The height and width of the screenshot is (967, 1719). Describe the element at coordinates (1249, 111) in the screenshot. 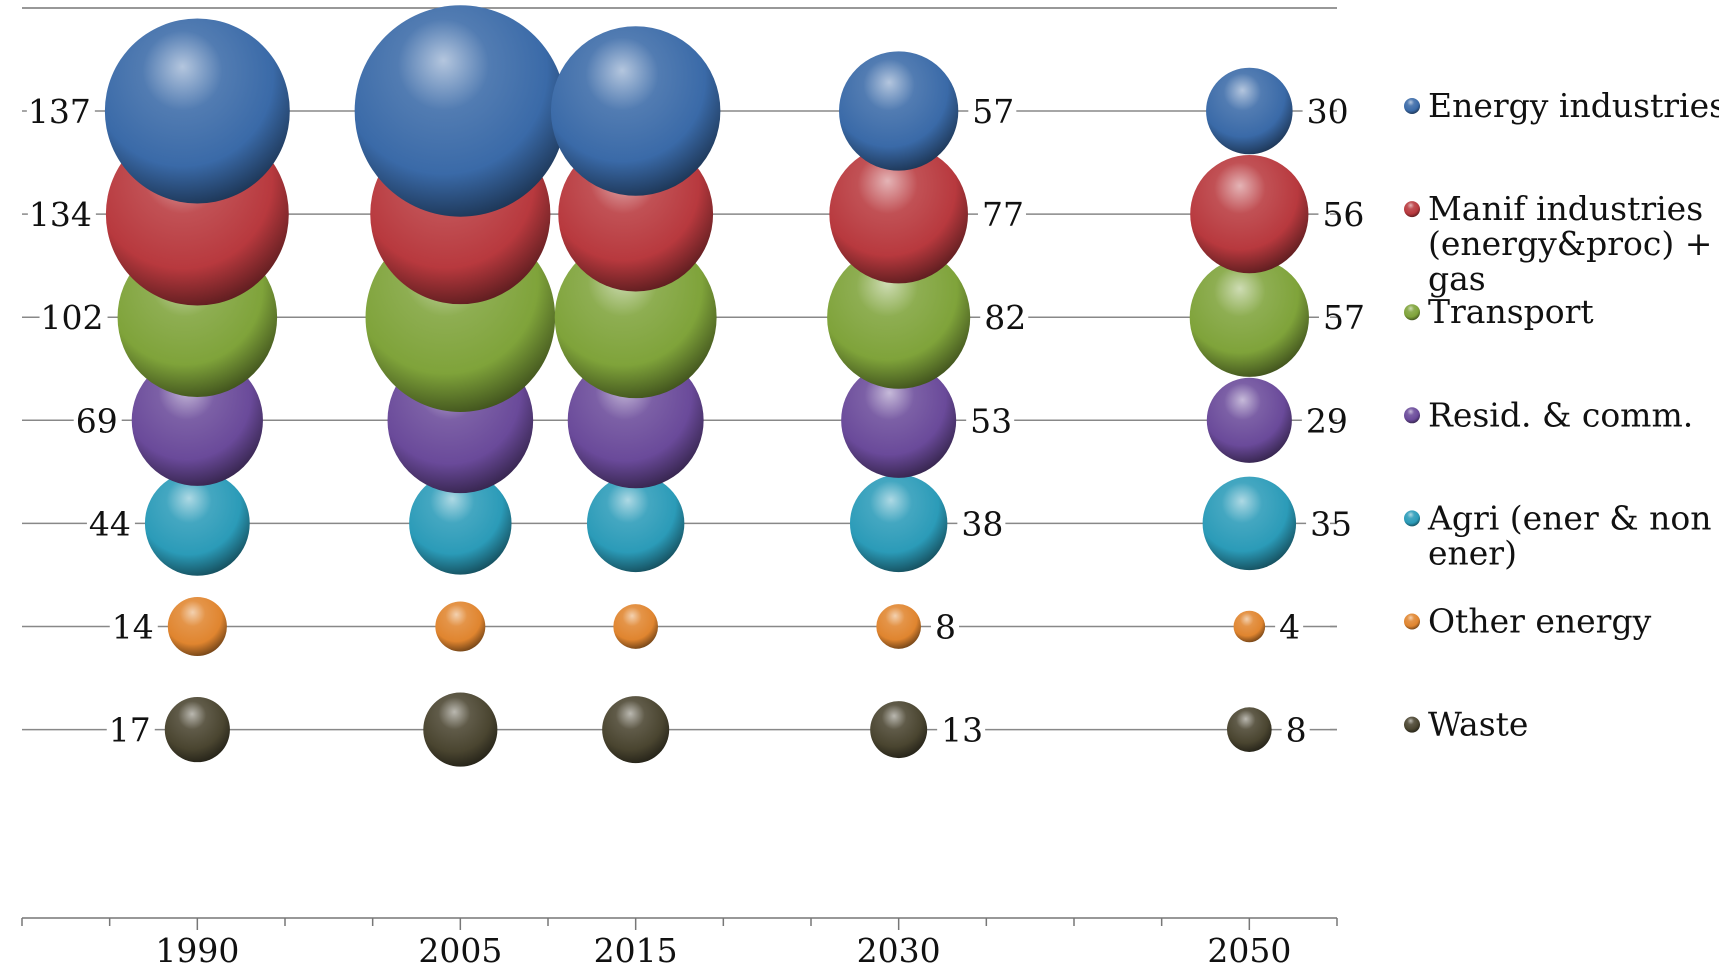

I see `bubble-energy-industries-2050` at that location.